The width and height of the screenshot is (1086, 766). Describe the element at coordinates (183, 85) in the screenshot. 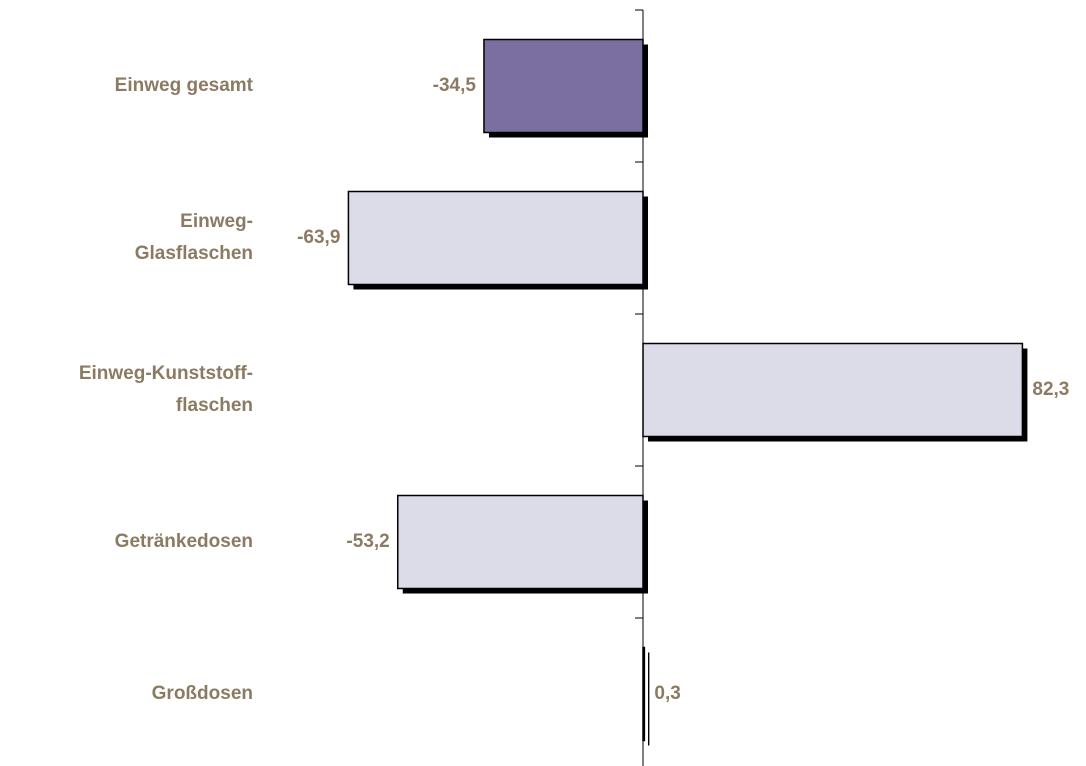

I see `category-label: Einweg gesamt` at that location.